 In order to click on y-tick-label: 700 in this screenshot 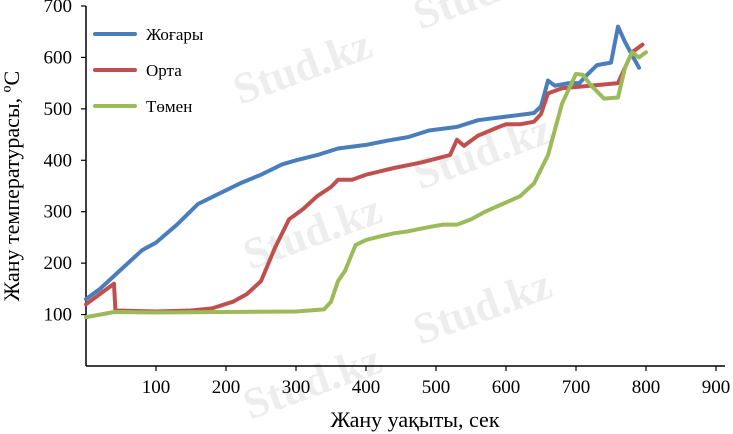, I will do `click(58, 8)`.